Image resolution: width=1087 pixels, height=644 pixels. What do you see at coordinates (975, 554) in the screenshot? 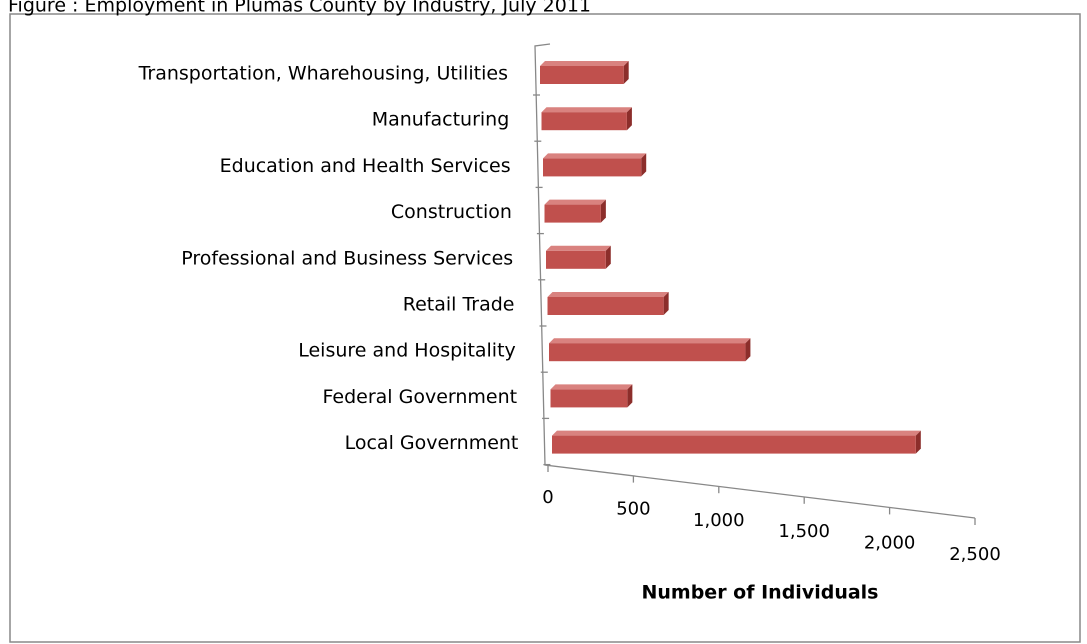
I see `x-tick-label: 2,500` at bounding box center [975, 554].